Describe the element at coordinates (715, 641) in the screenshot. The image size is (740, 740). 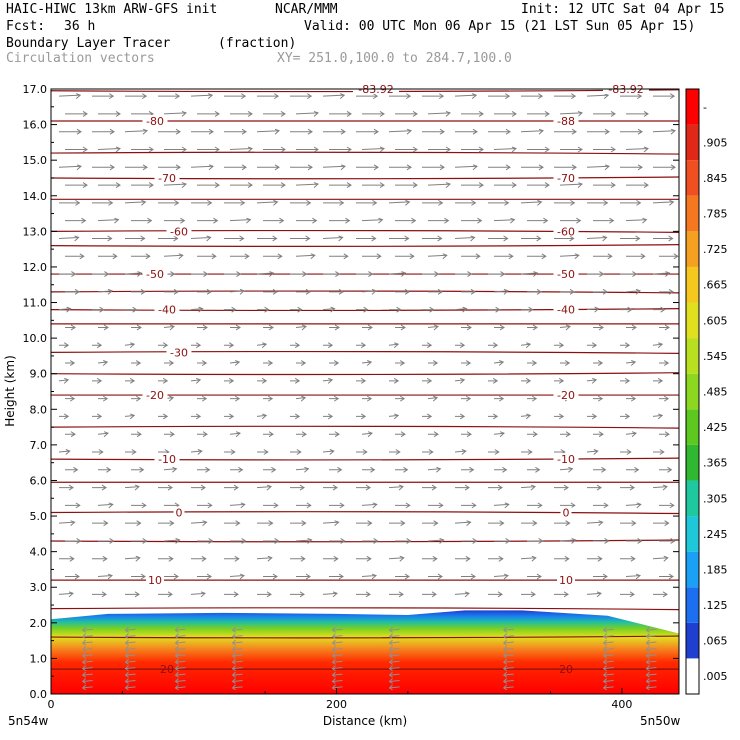
I see `colorbar-label: .065` at that location.